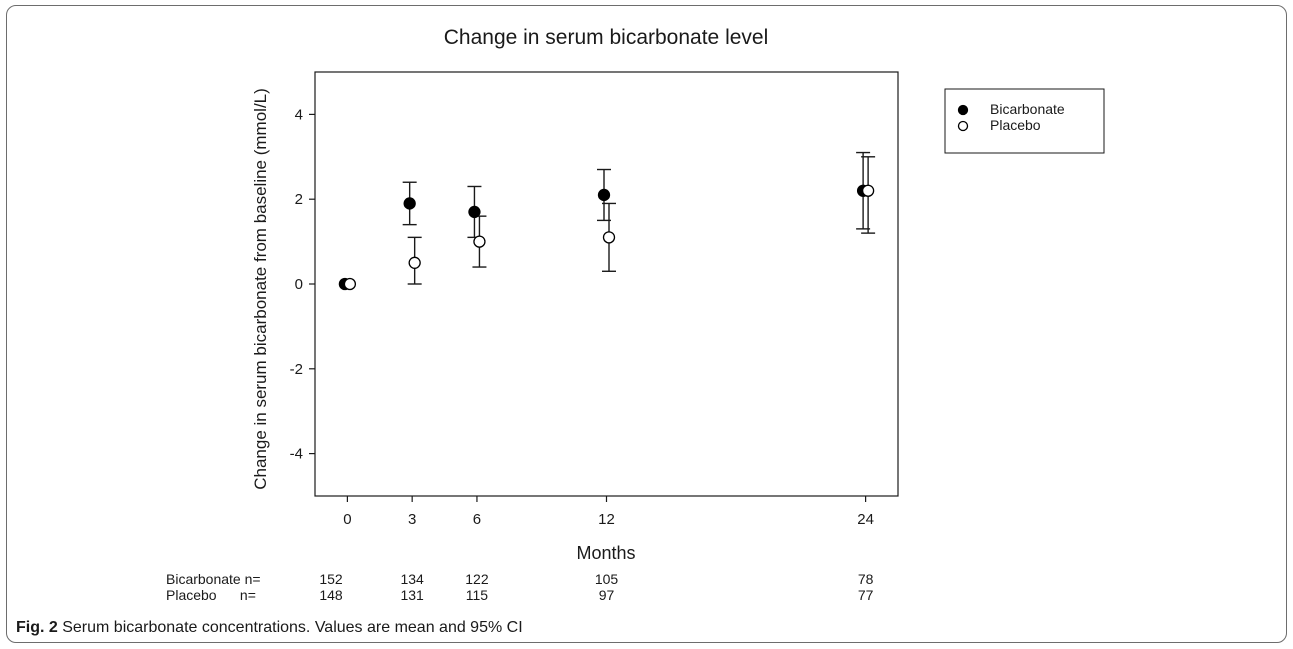 The width and height of the screenshot is (1293, 649). I want to click on data-markers, so click(606, 237).